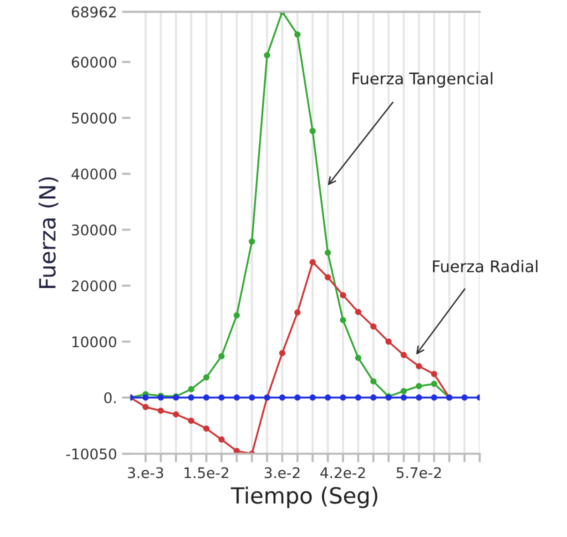  Describe the element at coordinates (146, 472) in the screenshot. I see `x-tick-label: 3.e-3` at that location.